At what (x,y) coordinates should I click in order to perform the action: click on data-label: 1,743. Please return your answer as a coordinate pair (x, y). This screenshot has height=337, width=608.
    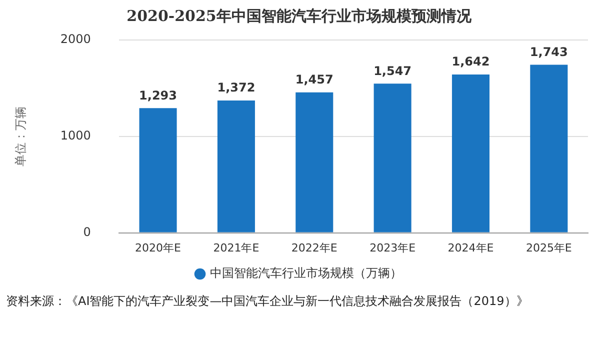
    Looking at the image, I should click on (549, 51).